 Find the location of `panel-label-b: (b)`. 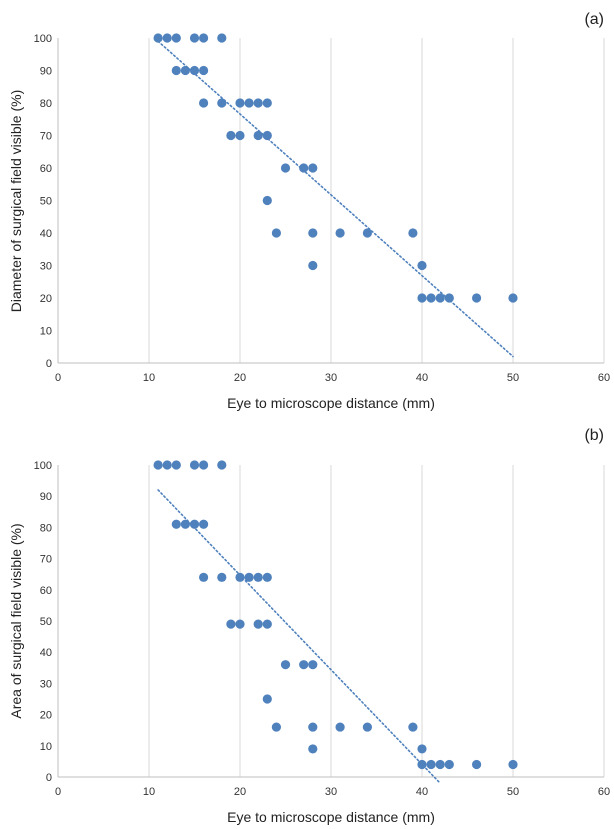

panel-label-b: (b) is located at coordinates (594, 435).